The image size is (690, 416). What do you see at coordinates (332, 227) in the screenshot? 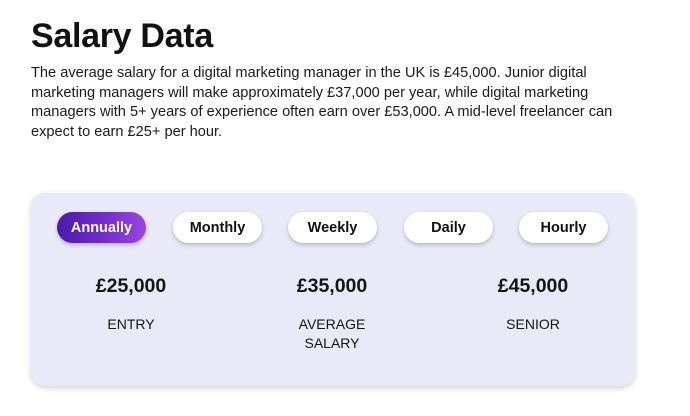
I see `tab-weekly: Weekly` at bounding box center [332, 227].